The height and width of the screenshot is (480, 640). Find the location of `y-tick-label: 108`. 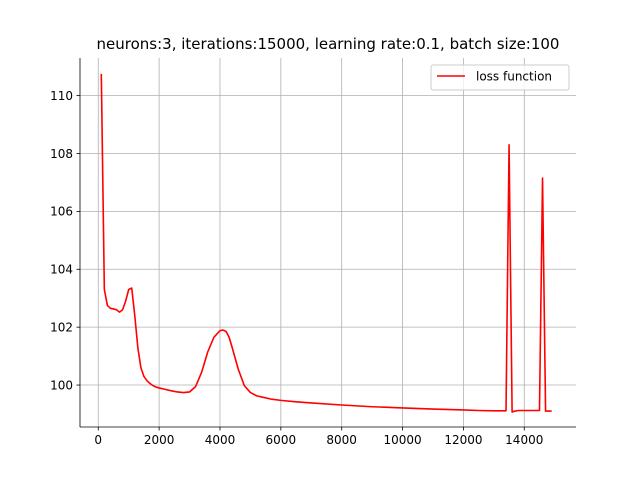

y-tick-label: 108 is located at coordinates (61, 154).